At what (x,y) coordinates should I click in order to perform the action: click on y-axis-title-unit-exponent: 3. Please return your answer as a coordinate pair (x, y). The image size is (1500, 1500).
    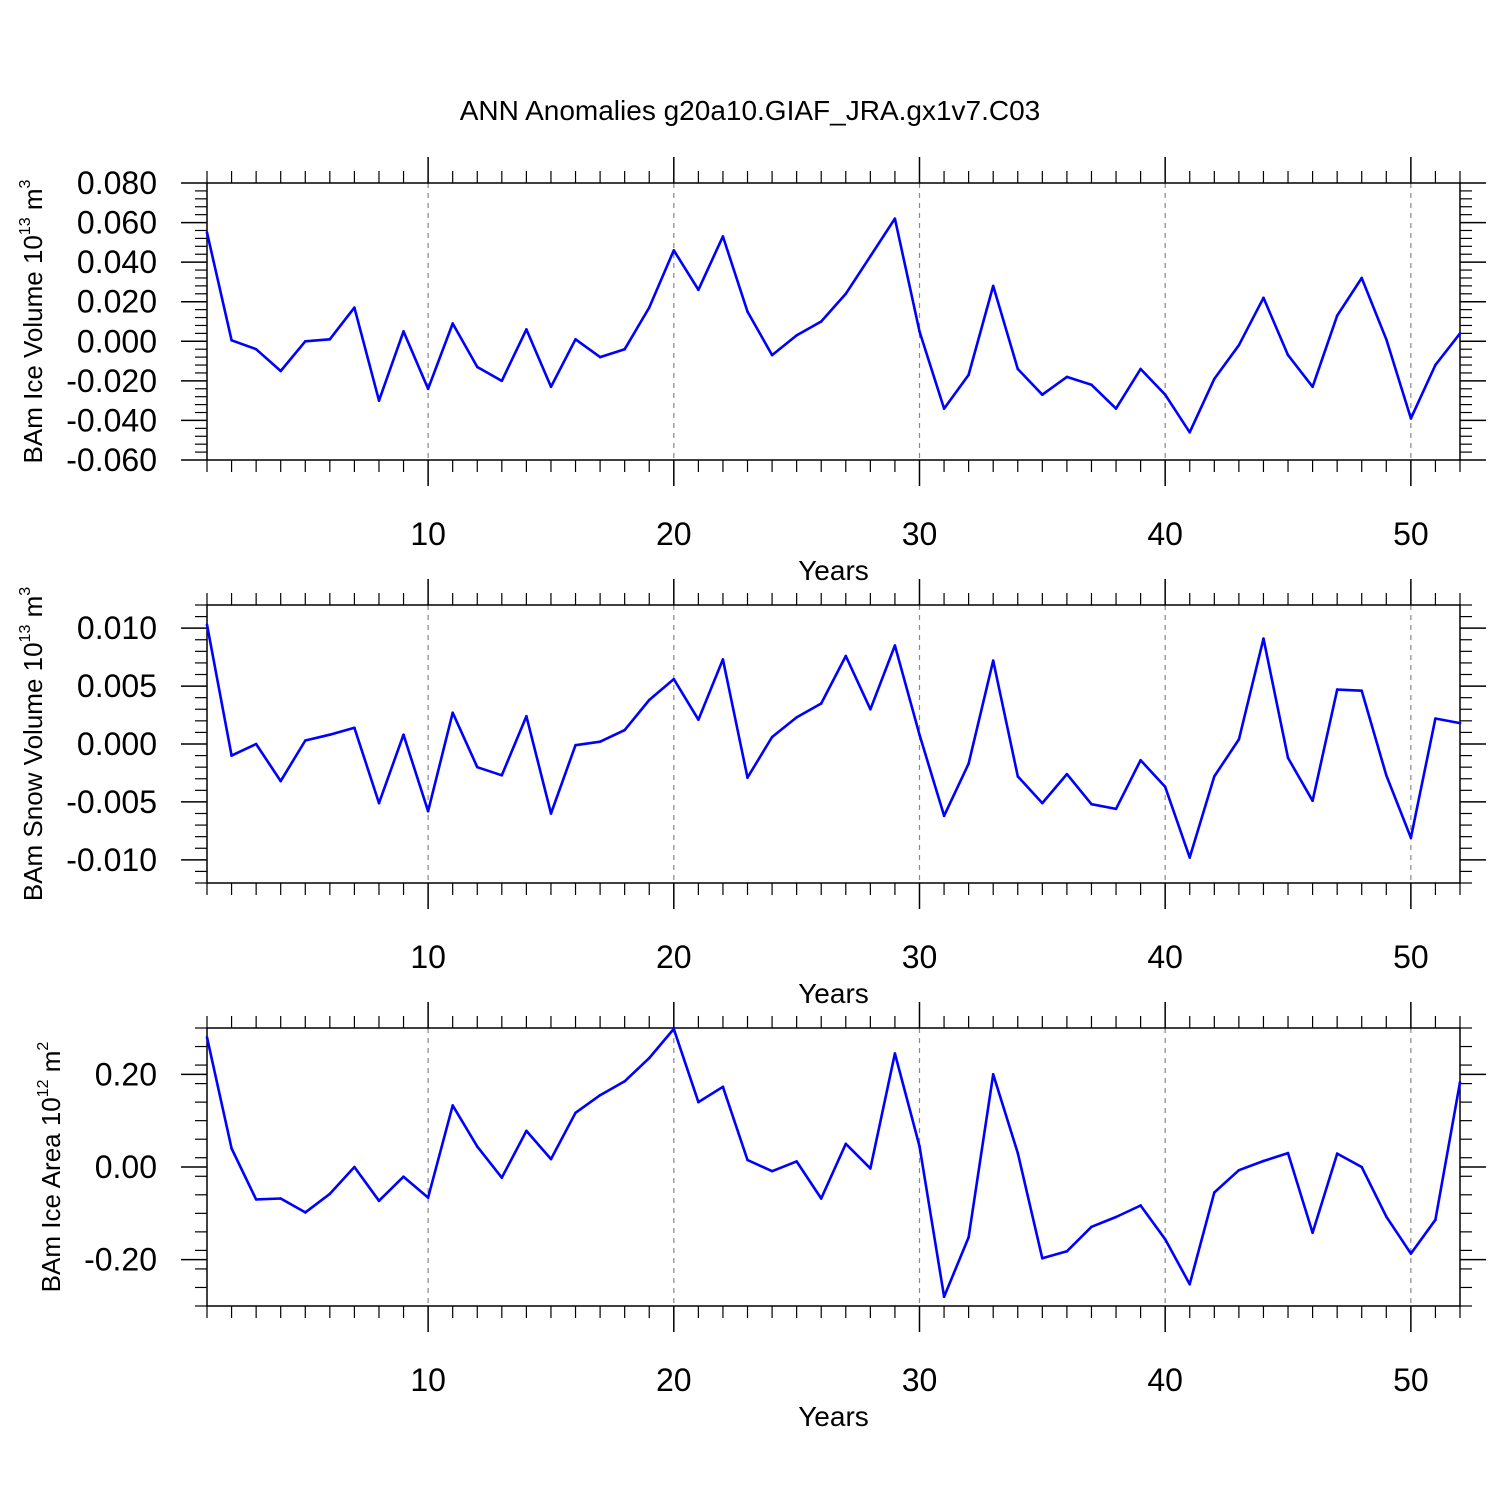
    Looking at the image, I should click on (25, 183).